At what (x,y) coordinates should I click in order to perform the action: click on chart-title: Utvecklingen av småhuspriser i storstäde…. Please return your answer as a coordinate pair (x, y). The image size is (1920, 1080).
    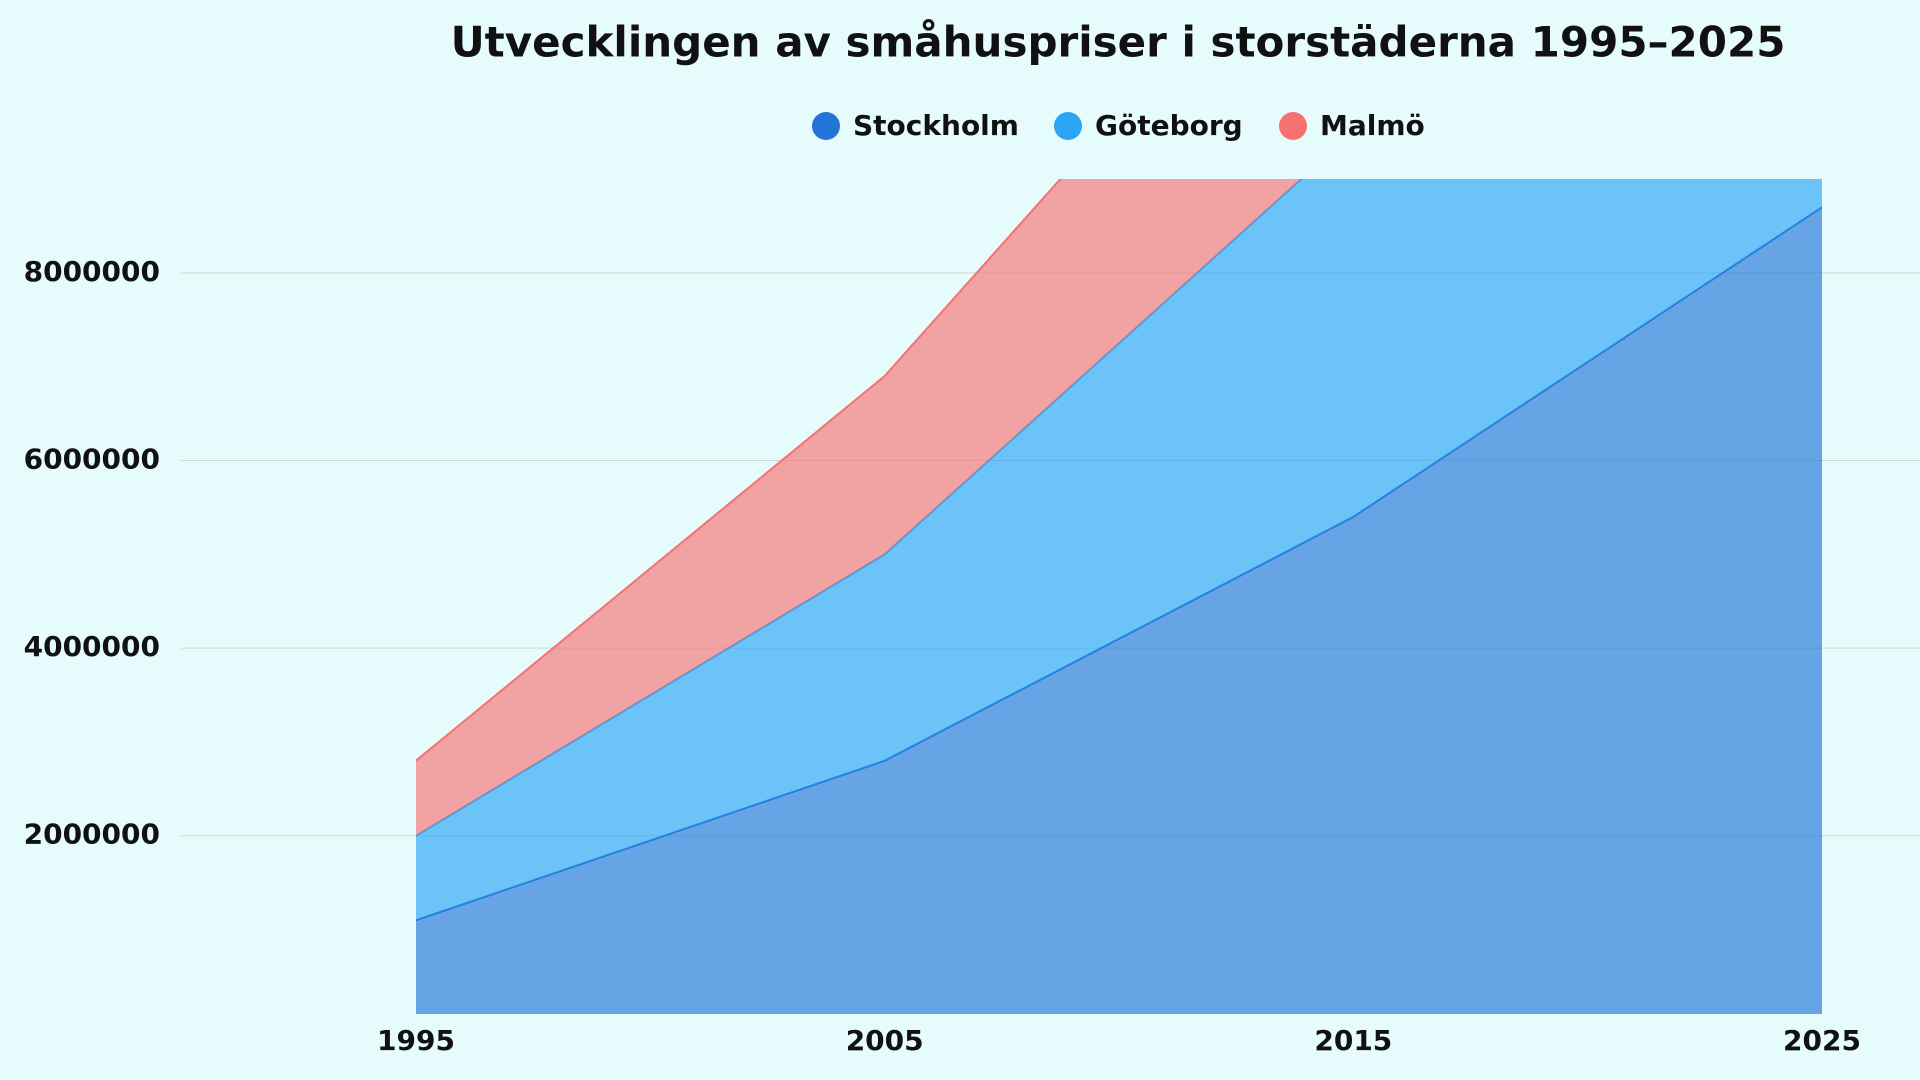
    Looking at the image, I should click on (1118, 42).